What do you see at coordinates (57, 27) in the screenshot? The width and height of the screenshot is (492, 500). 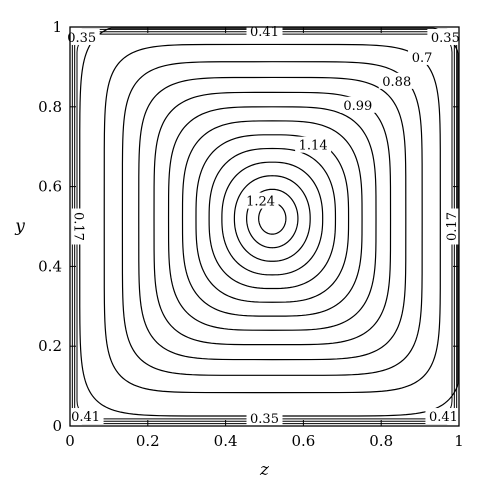 I see `y-tick-label: 1` at bounding box center [57, 27].